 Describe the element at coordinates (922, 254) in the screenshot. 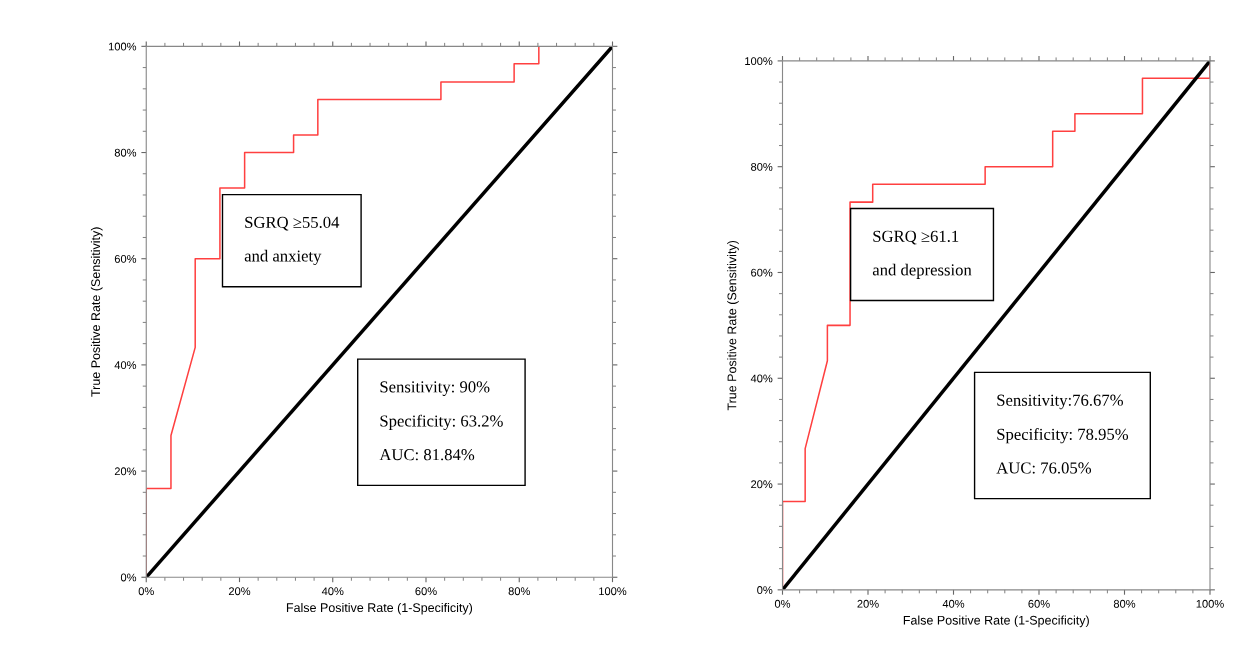

I see `annotation: SGRQ ≥61.1 and depression` at that location.